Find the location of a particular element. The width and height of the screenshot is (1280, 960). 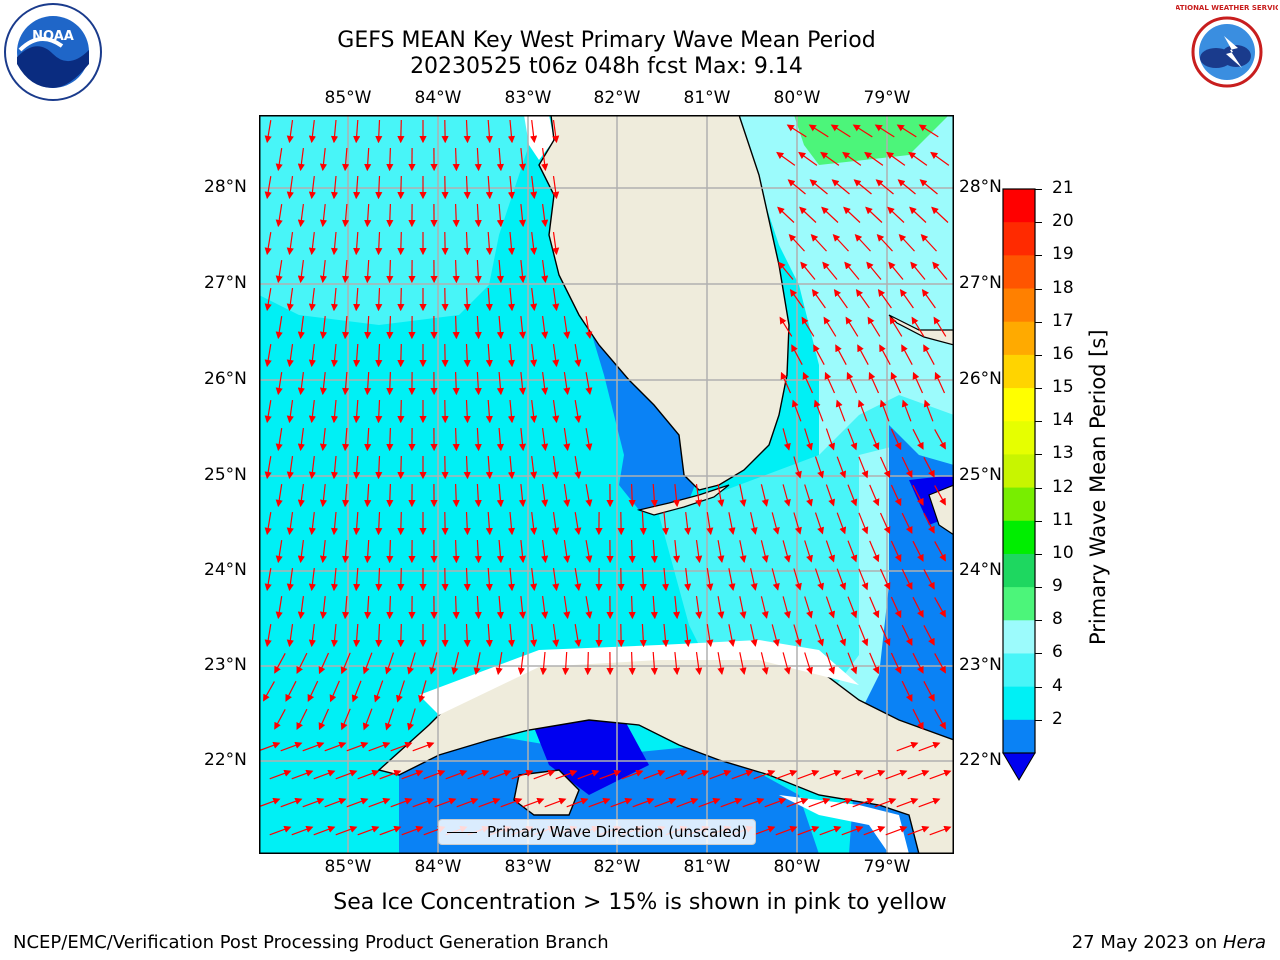

colorbar-tick-label: 6 is located at coordinates (1057, 652).